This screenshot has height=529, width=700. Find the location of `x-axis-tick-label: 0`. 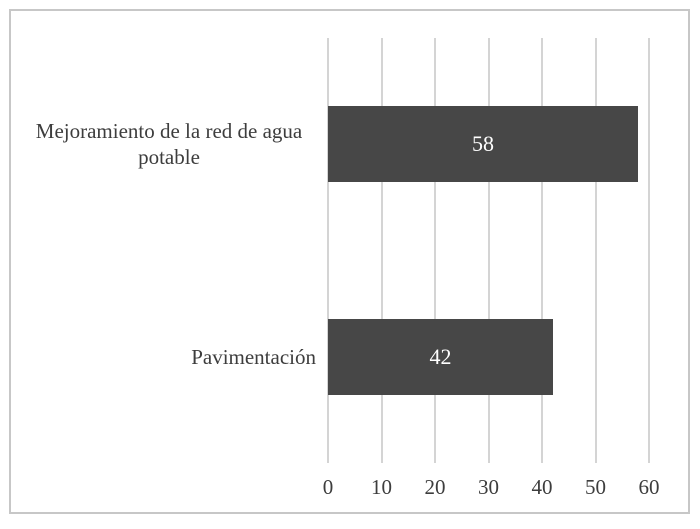

x-axis-tick-label: 0 is located at coordinates (328, 487).